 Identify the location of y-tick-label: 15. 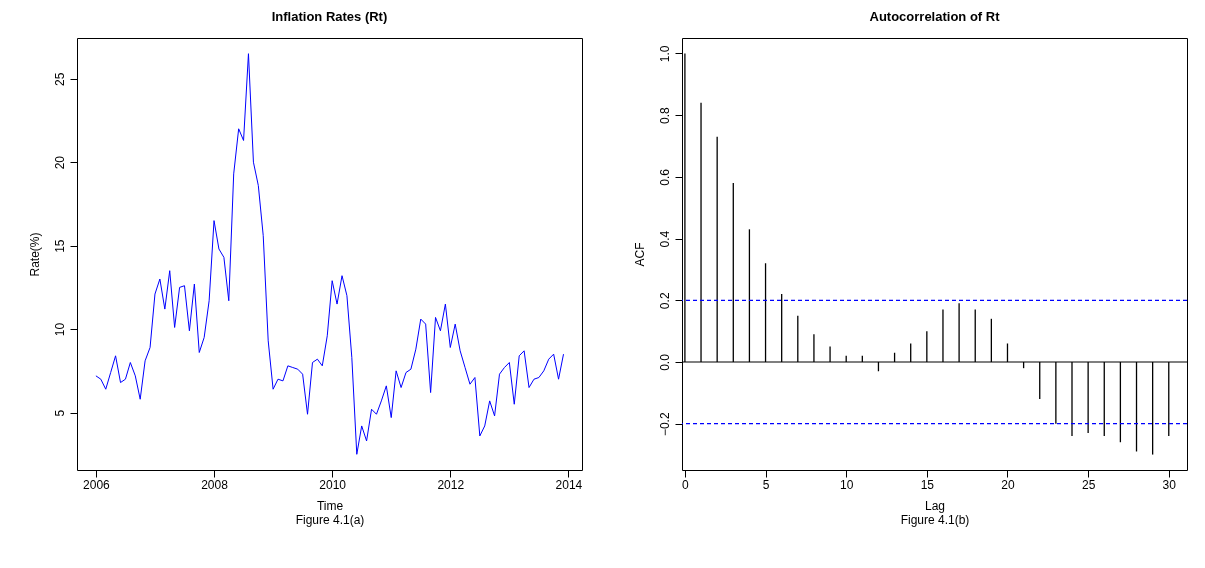
(59, 246).